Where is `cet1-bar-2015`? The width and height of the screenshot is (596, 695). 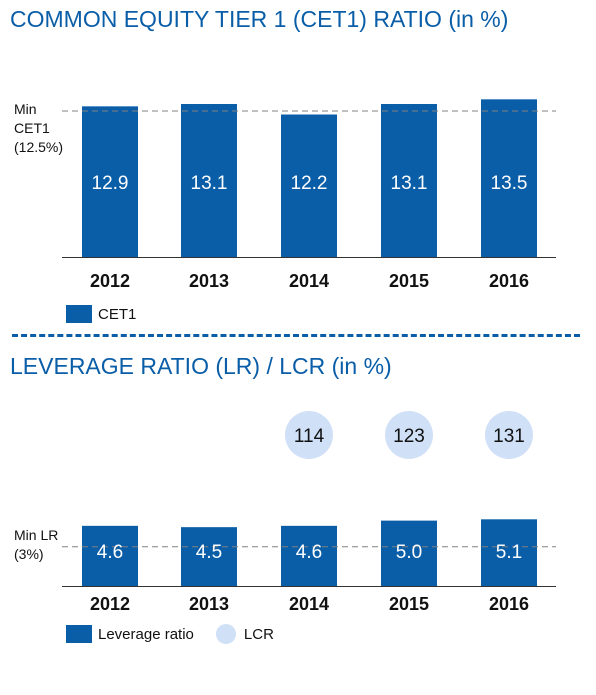 cet1-bar-2015 is located at coordinates (409, 181).